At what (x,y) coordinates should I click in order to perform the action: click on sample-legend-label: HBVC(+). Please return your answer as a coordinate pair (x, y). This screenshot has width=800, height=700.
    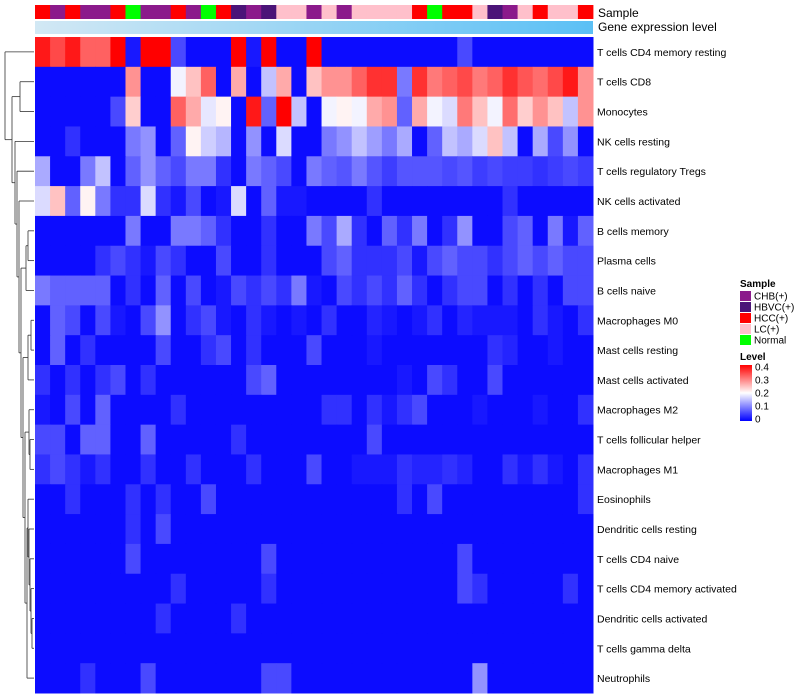
    Looking at the image, I should click on (774, 308).